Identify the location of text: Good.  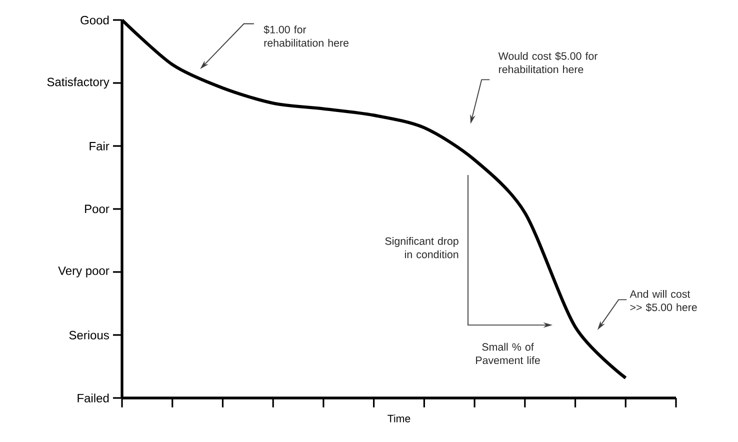
(94, 20).